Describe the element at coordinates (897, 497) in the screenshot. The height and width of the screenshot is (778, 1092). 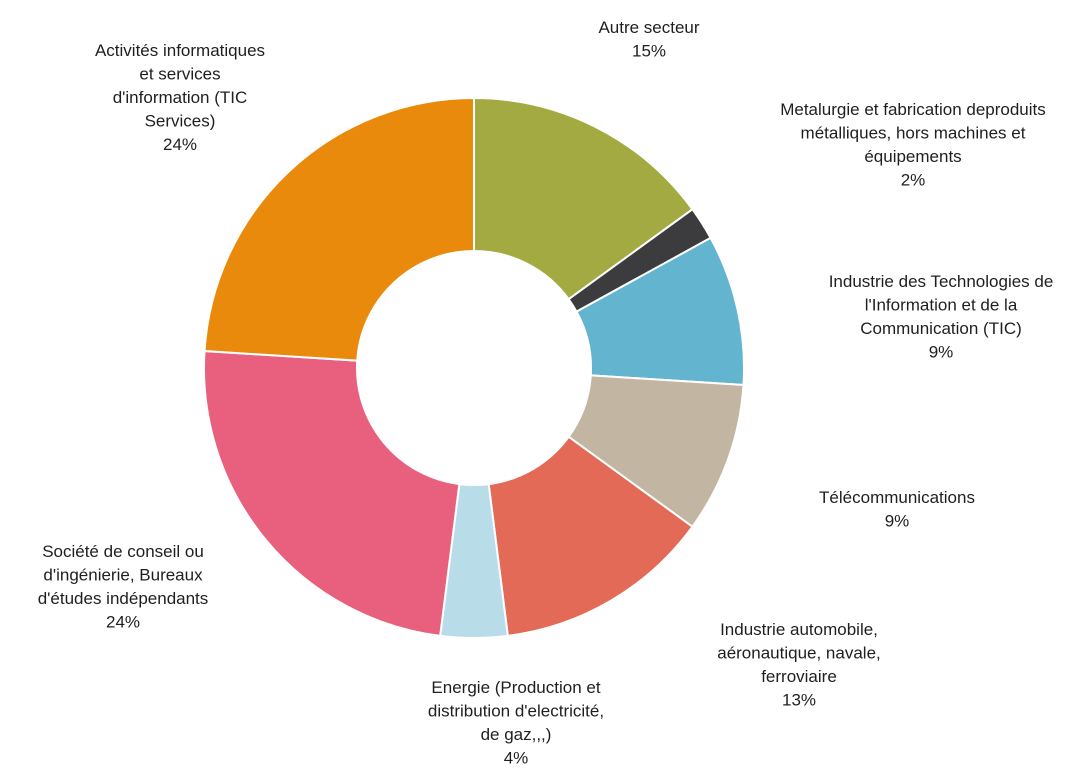
I see `slice-category-label: Télécommunications` at that location.